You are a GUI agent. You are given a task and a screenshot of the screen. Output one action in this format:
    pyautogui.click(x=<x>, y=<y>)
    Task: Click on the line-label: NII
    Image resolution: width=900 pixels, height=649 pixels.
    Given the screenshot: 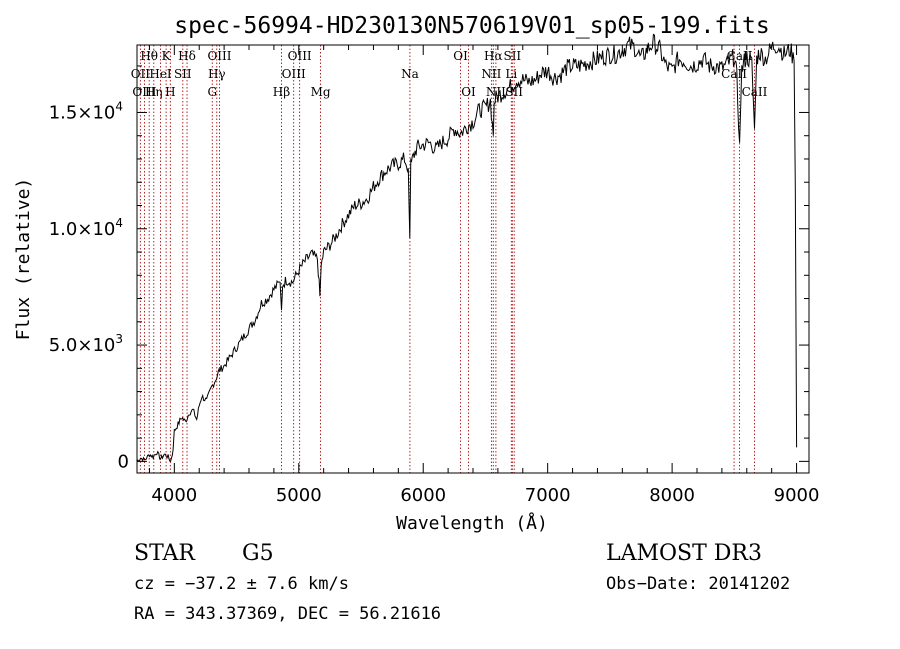 What is the action you would take?
    pyautogui.click(x=491, y=74)
    